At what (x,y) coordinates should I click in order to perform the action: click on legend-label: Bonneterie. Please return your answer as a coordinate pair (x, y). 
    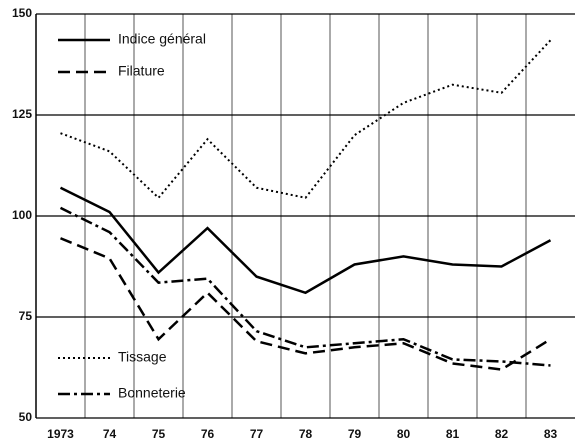
    Looking at the image, I should click on (152, 393).